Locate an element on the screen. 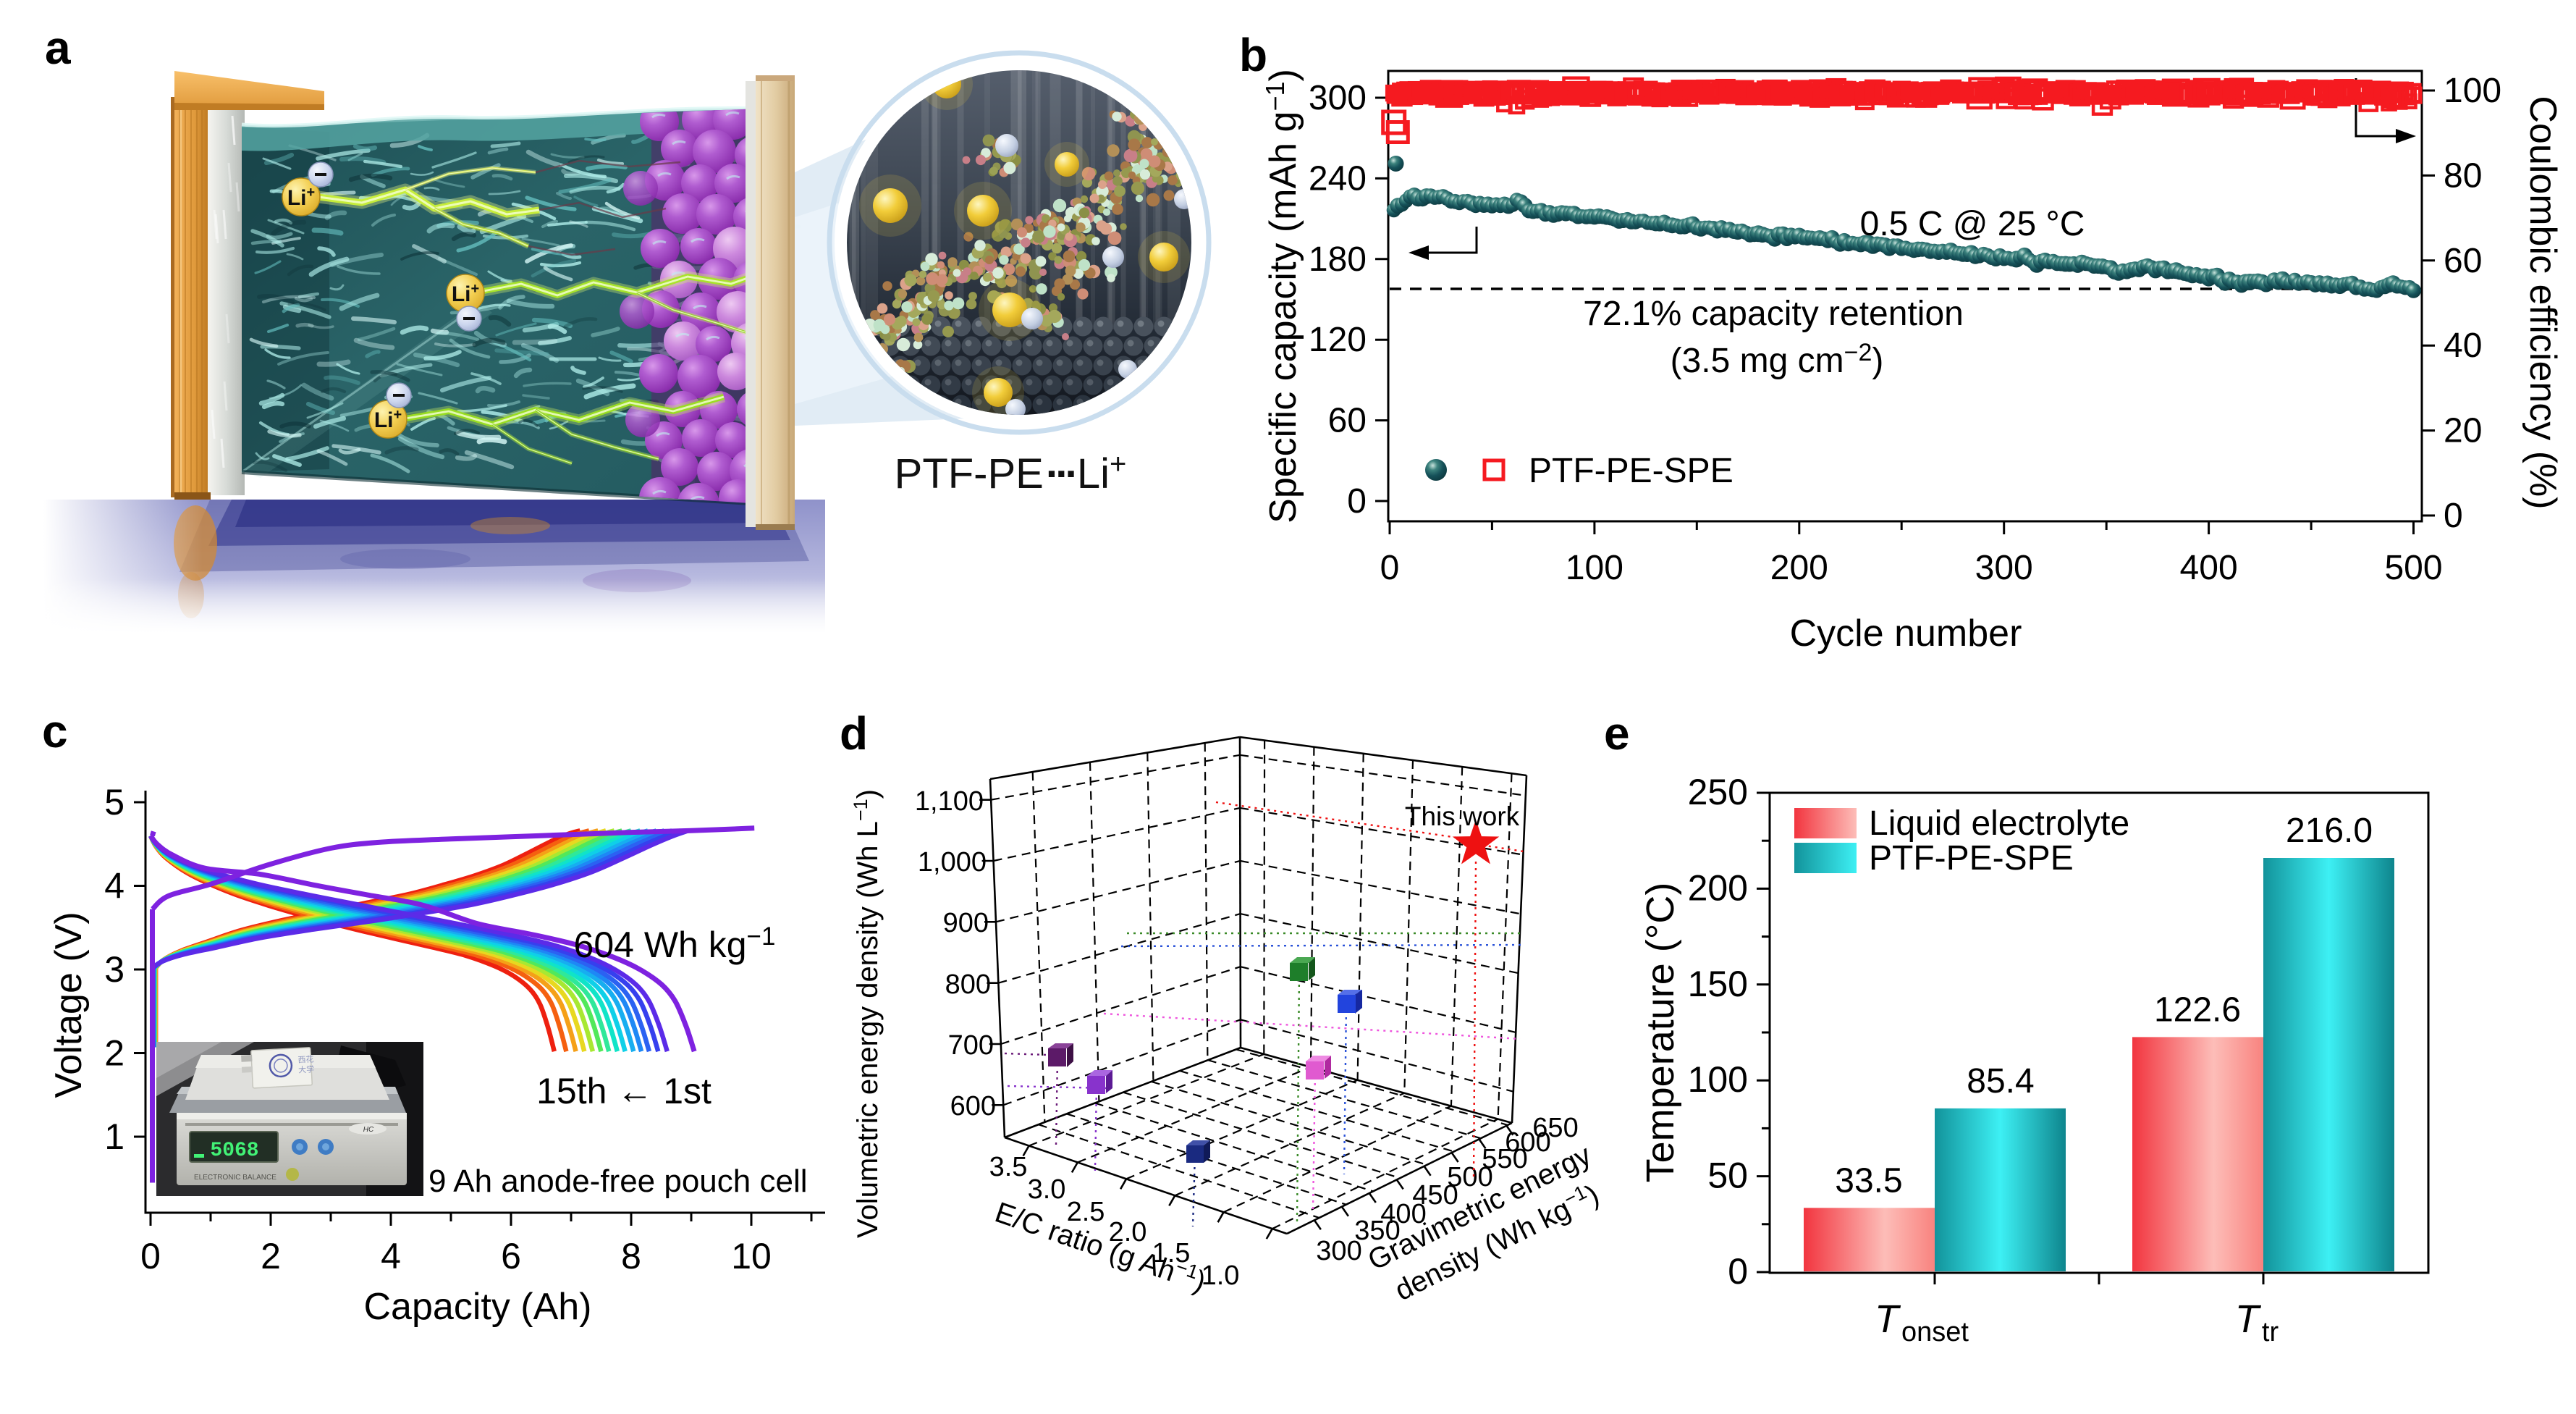 Image resolution: width=2576 pixels, height=1414 pixels. svg-text: 900 is located at coordinates (966, 923).